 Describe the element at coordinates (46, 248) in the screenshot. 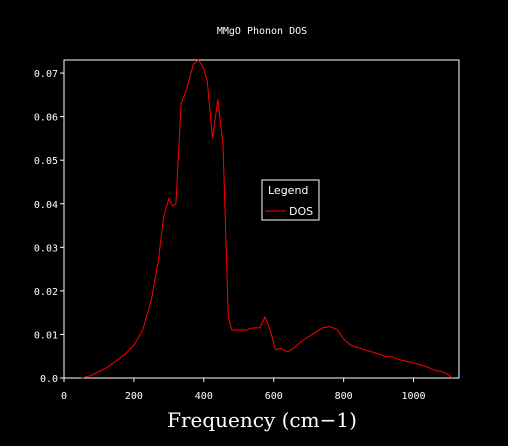

I see `y-tick-label: 0.03` at that location.